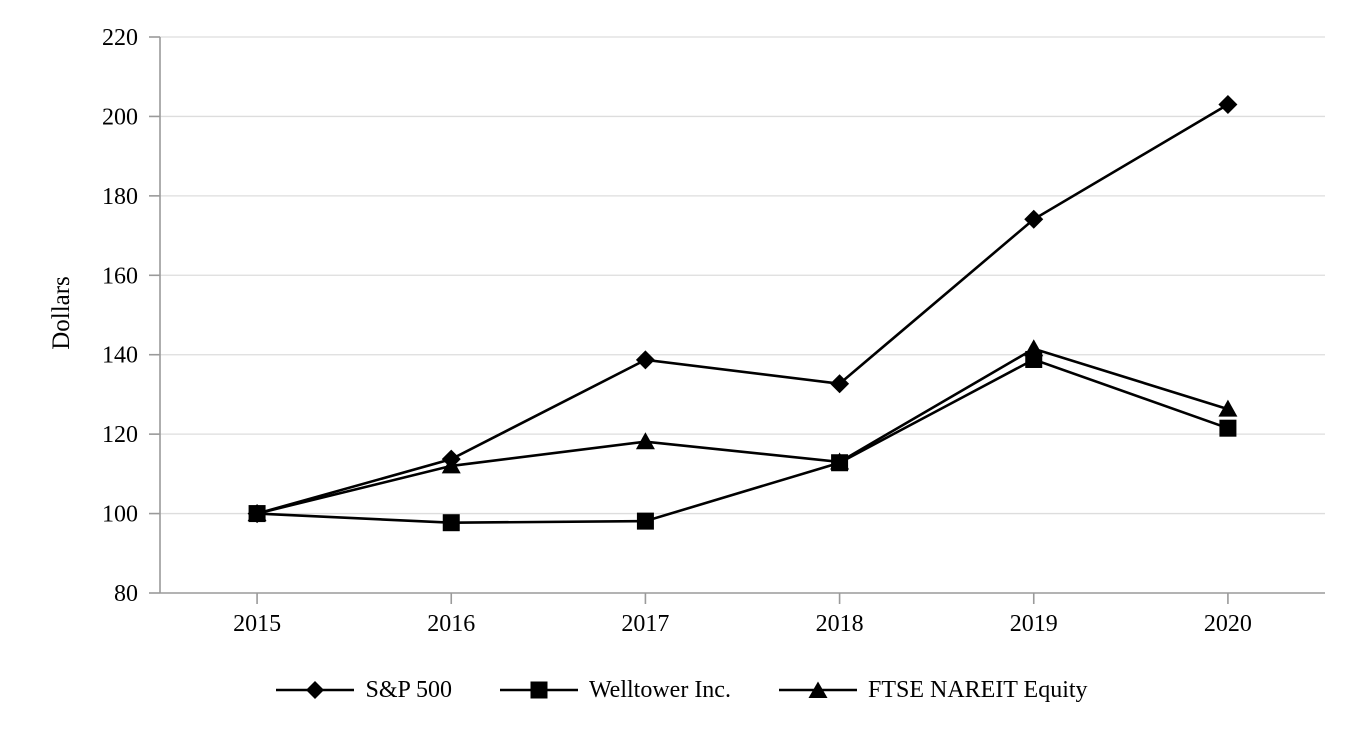  I want to click on marker-diamond-2017, so click(645, 360).